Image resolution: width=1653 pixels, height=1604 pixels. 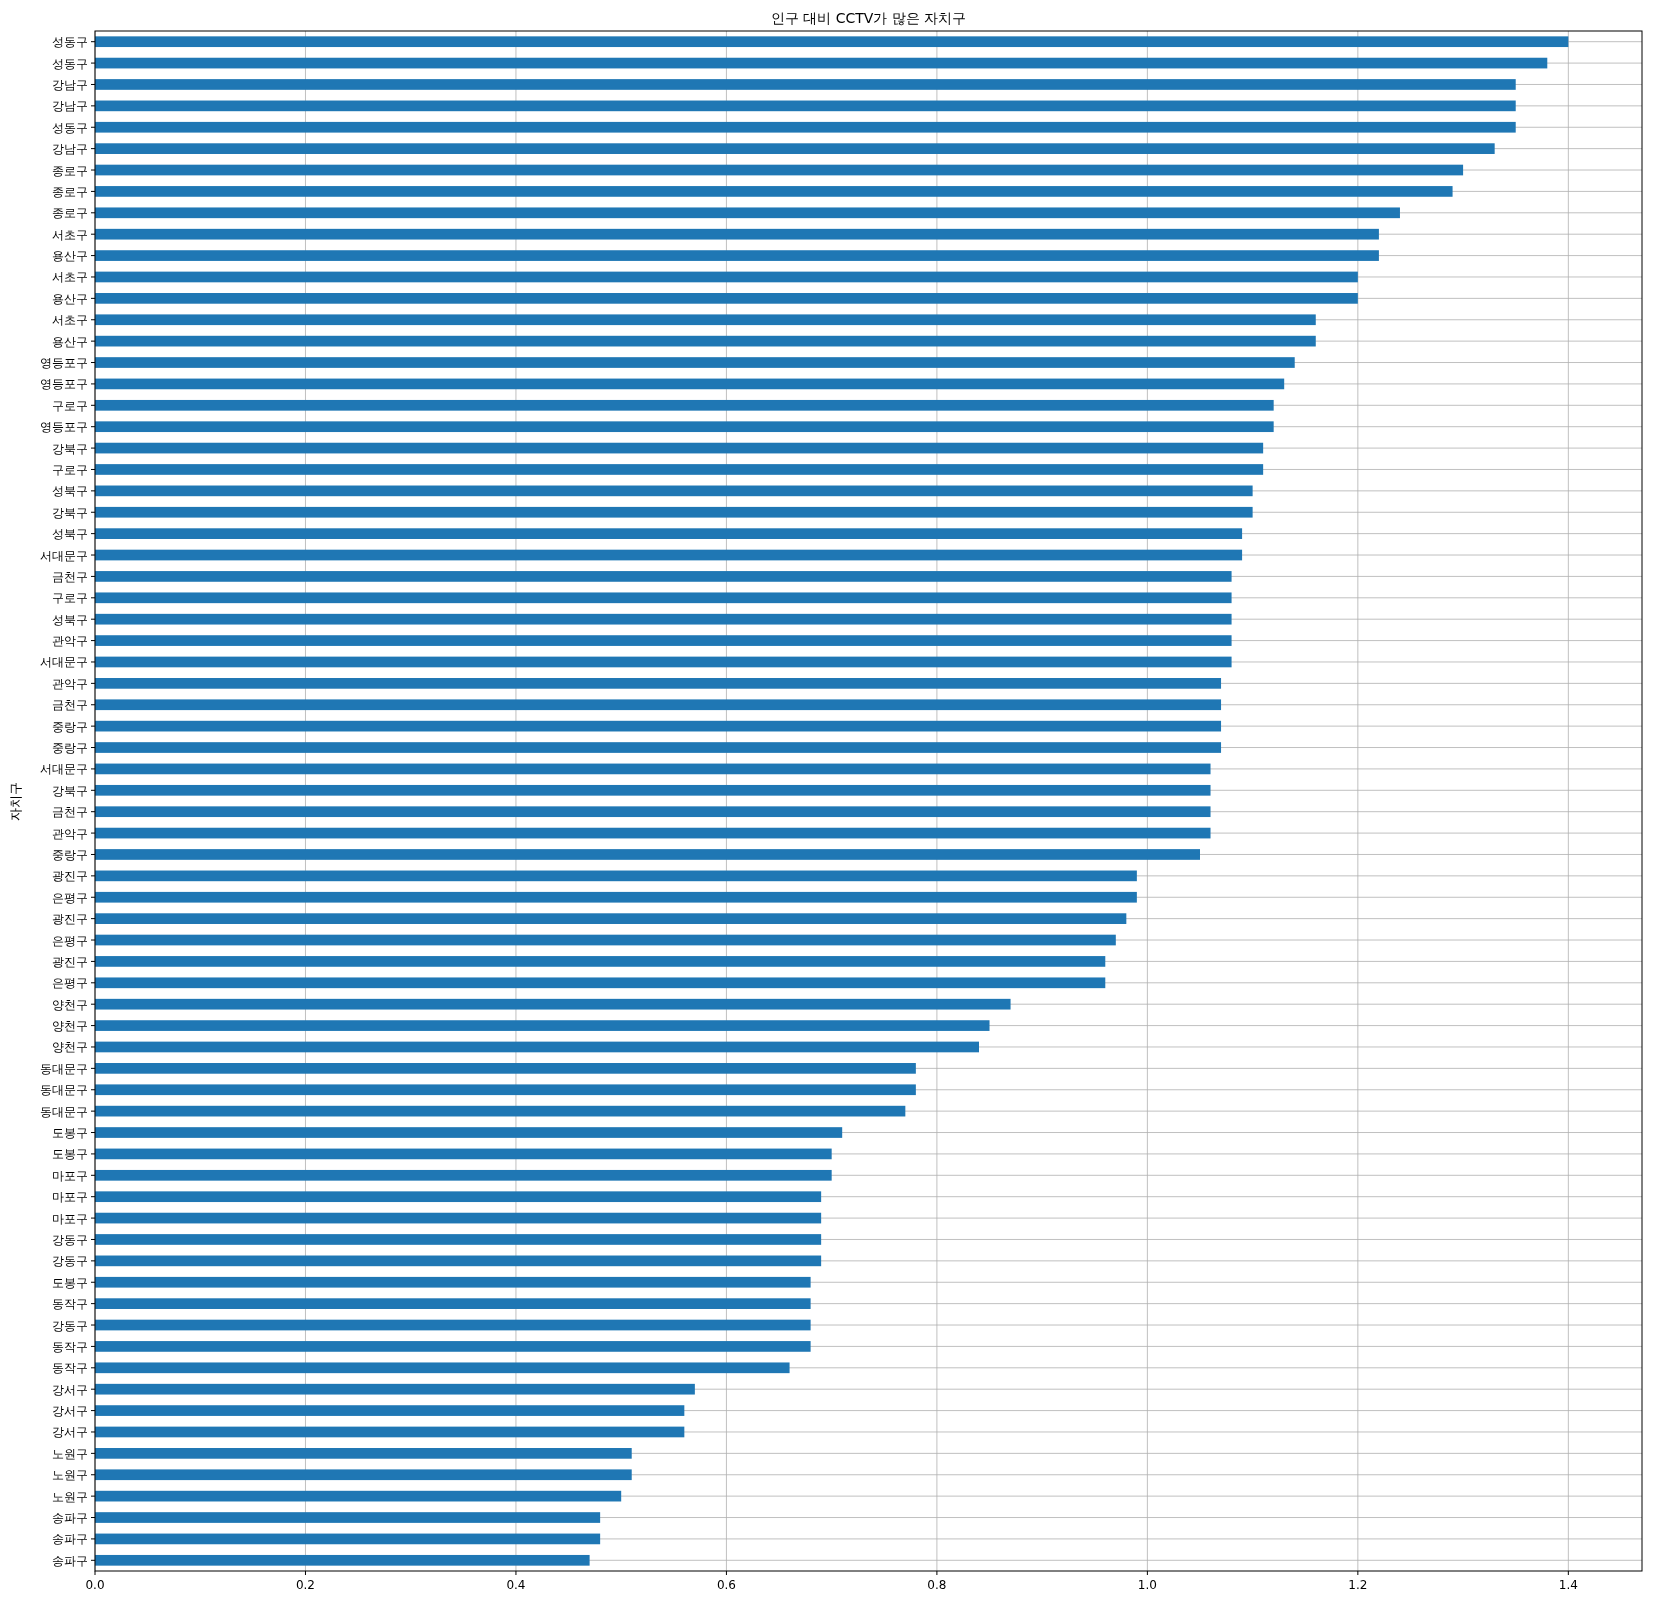 I want to click on y-tick-label: 성동구, so click(x=70, y=63).